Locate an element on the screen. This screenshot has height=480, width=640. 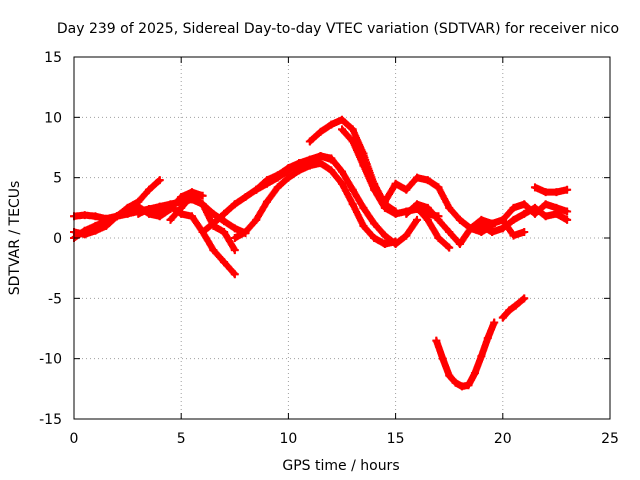
y-tick-label: 15 is located at coordinates (53, 58).